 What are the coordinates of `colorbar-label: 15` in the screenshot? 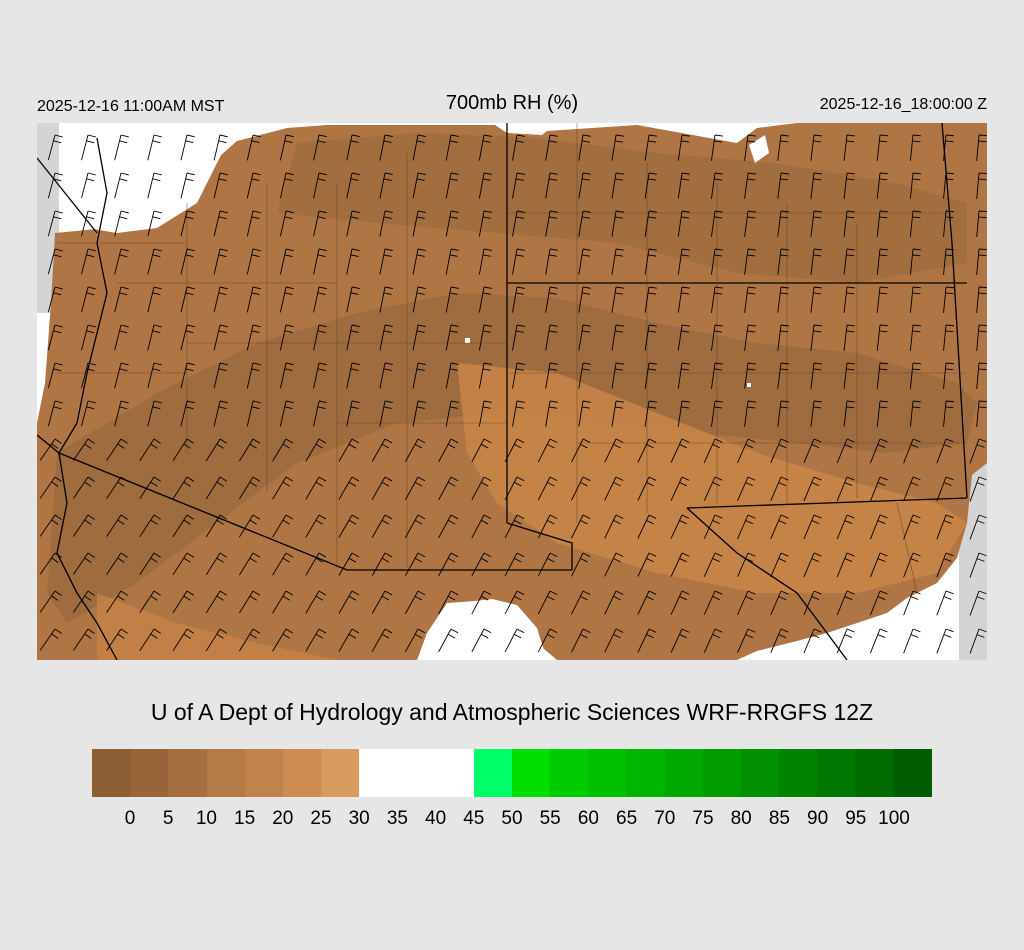 It's located at (245, 818).